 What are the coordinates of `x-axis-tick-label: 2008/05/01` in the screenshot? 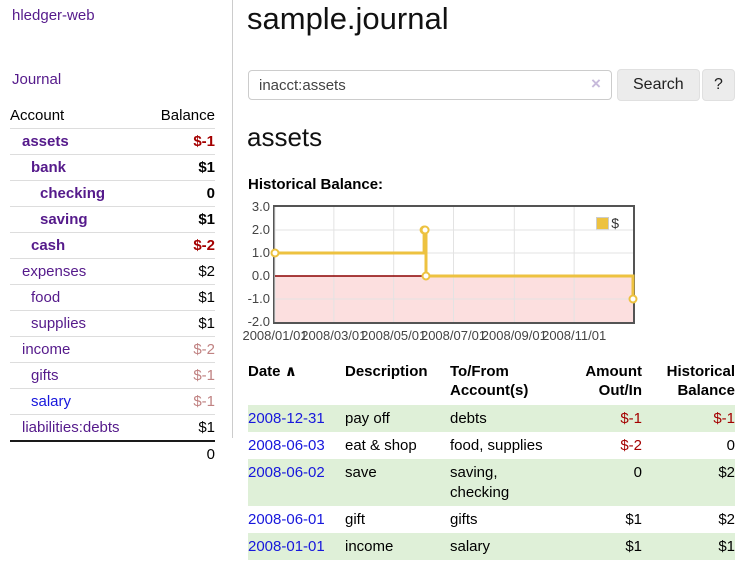 It's located at (394, 335).